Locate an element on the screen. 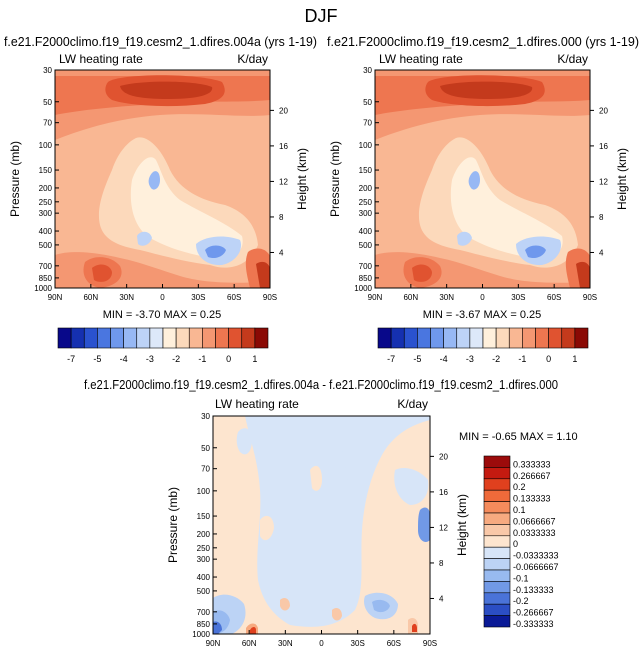 The width and height of the screenshot is (643, 658). panel-a-contour-field is located at coordinates (162, 179).